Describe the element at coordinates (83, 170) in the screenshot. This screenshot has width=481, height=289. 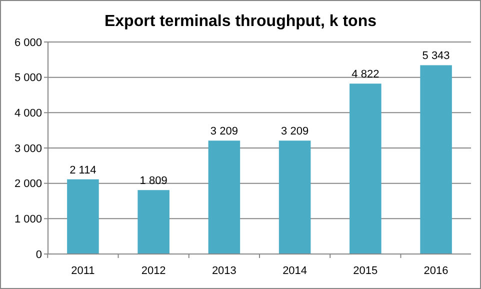
I see `data-label: 2 114` at that location.